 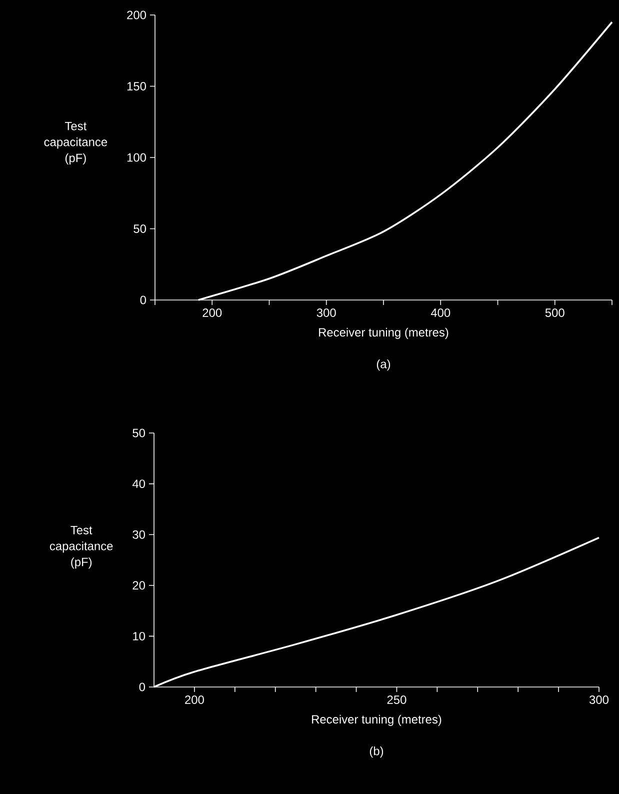 What do you see at coordinates (139, 484) in the screenshot?
I see `y-tick-label: 40` at bounding box center [139, 484].